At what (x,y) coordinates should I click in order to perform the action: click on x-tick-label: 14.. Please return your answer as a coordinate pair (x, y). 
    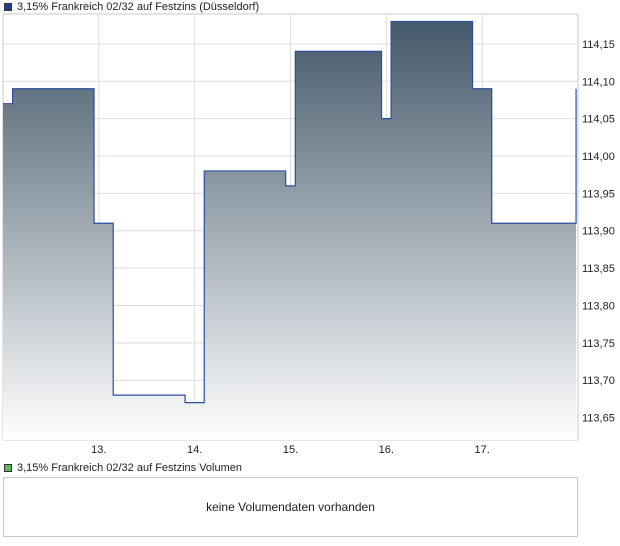
    Looking at the image, I should click on (194, 450).